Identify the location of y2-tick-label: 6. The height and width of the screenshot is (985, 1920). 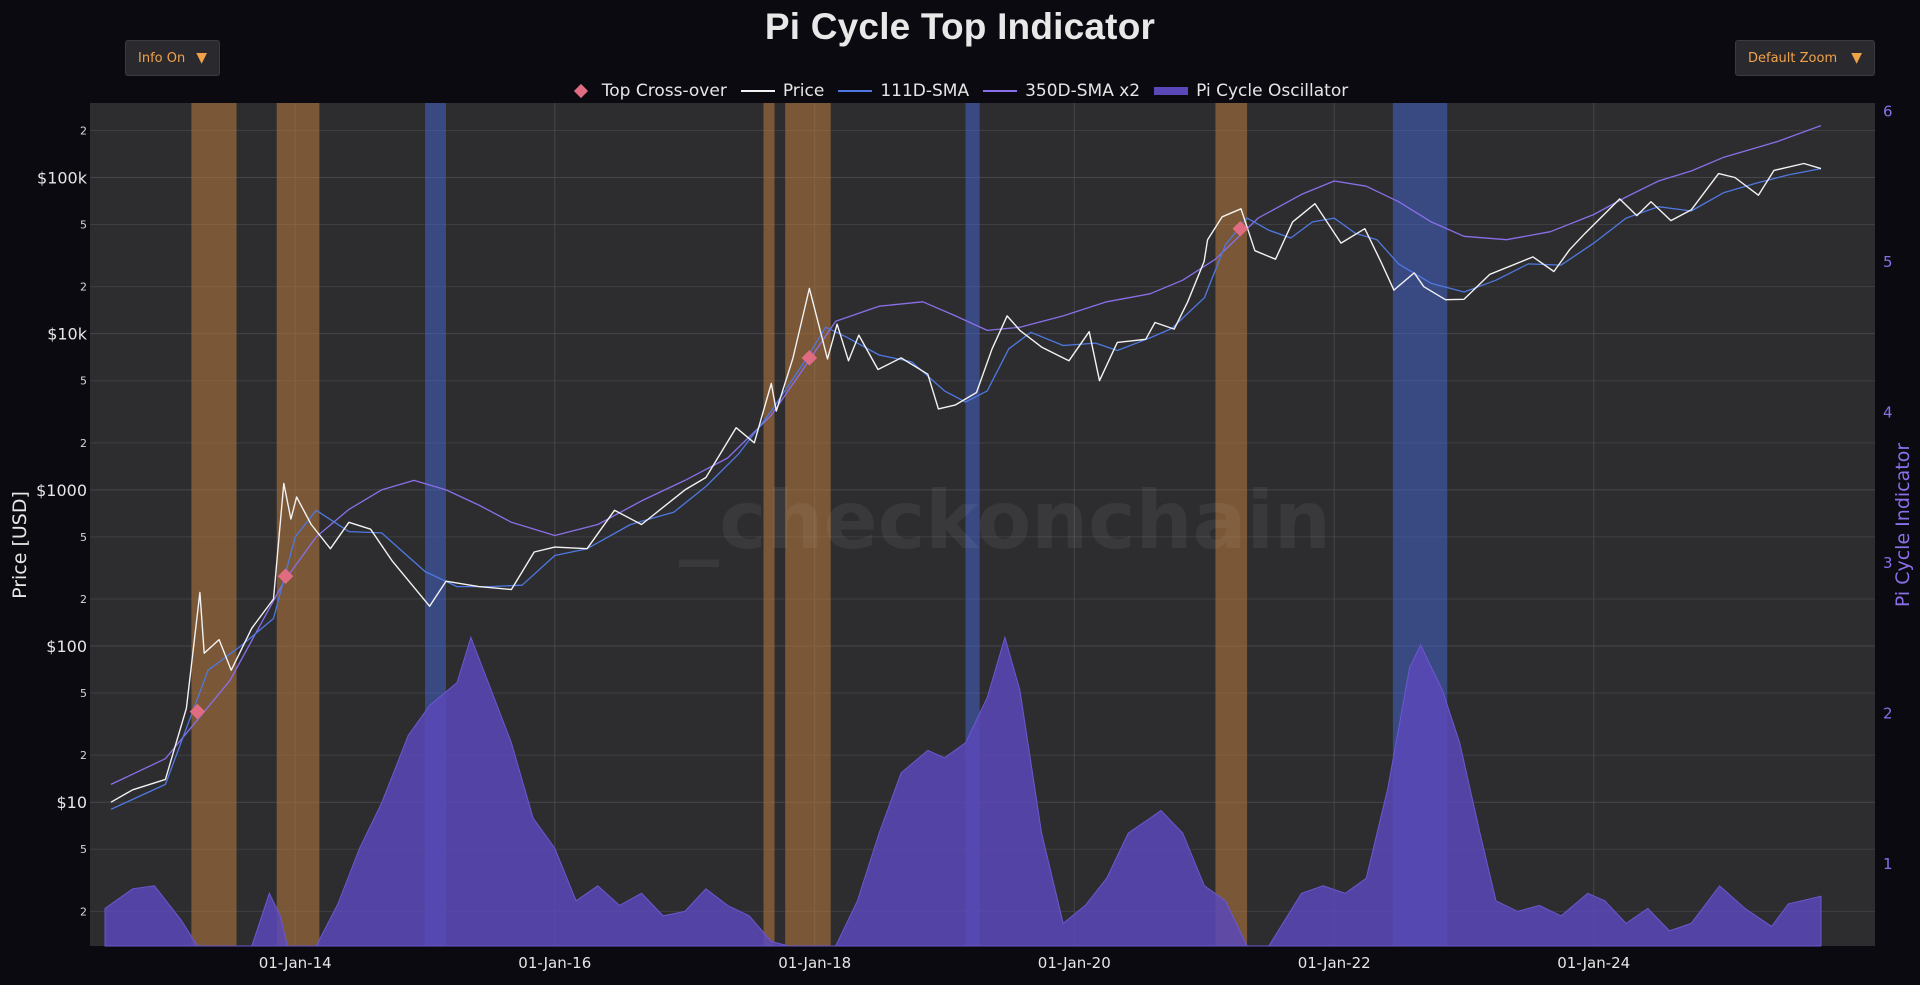
(1888, 112).